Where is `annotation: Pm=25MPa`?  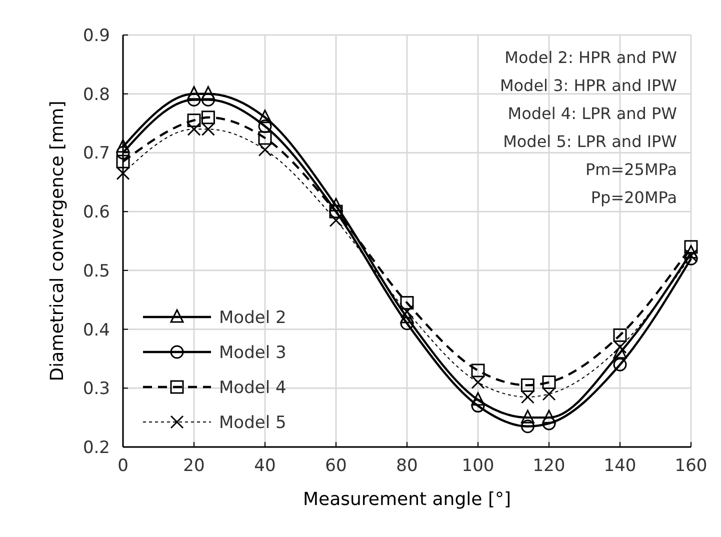
annotation: Pm=25MPa is located at coordinates (631, 169).